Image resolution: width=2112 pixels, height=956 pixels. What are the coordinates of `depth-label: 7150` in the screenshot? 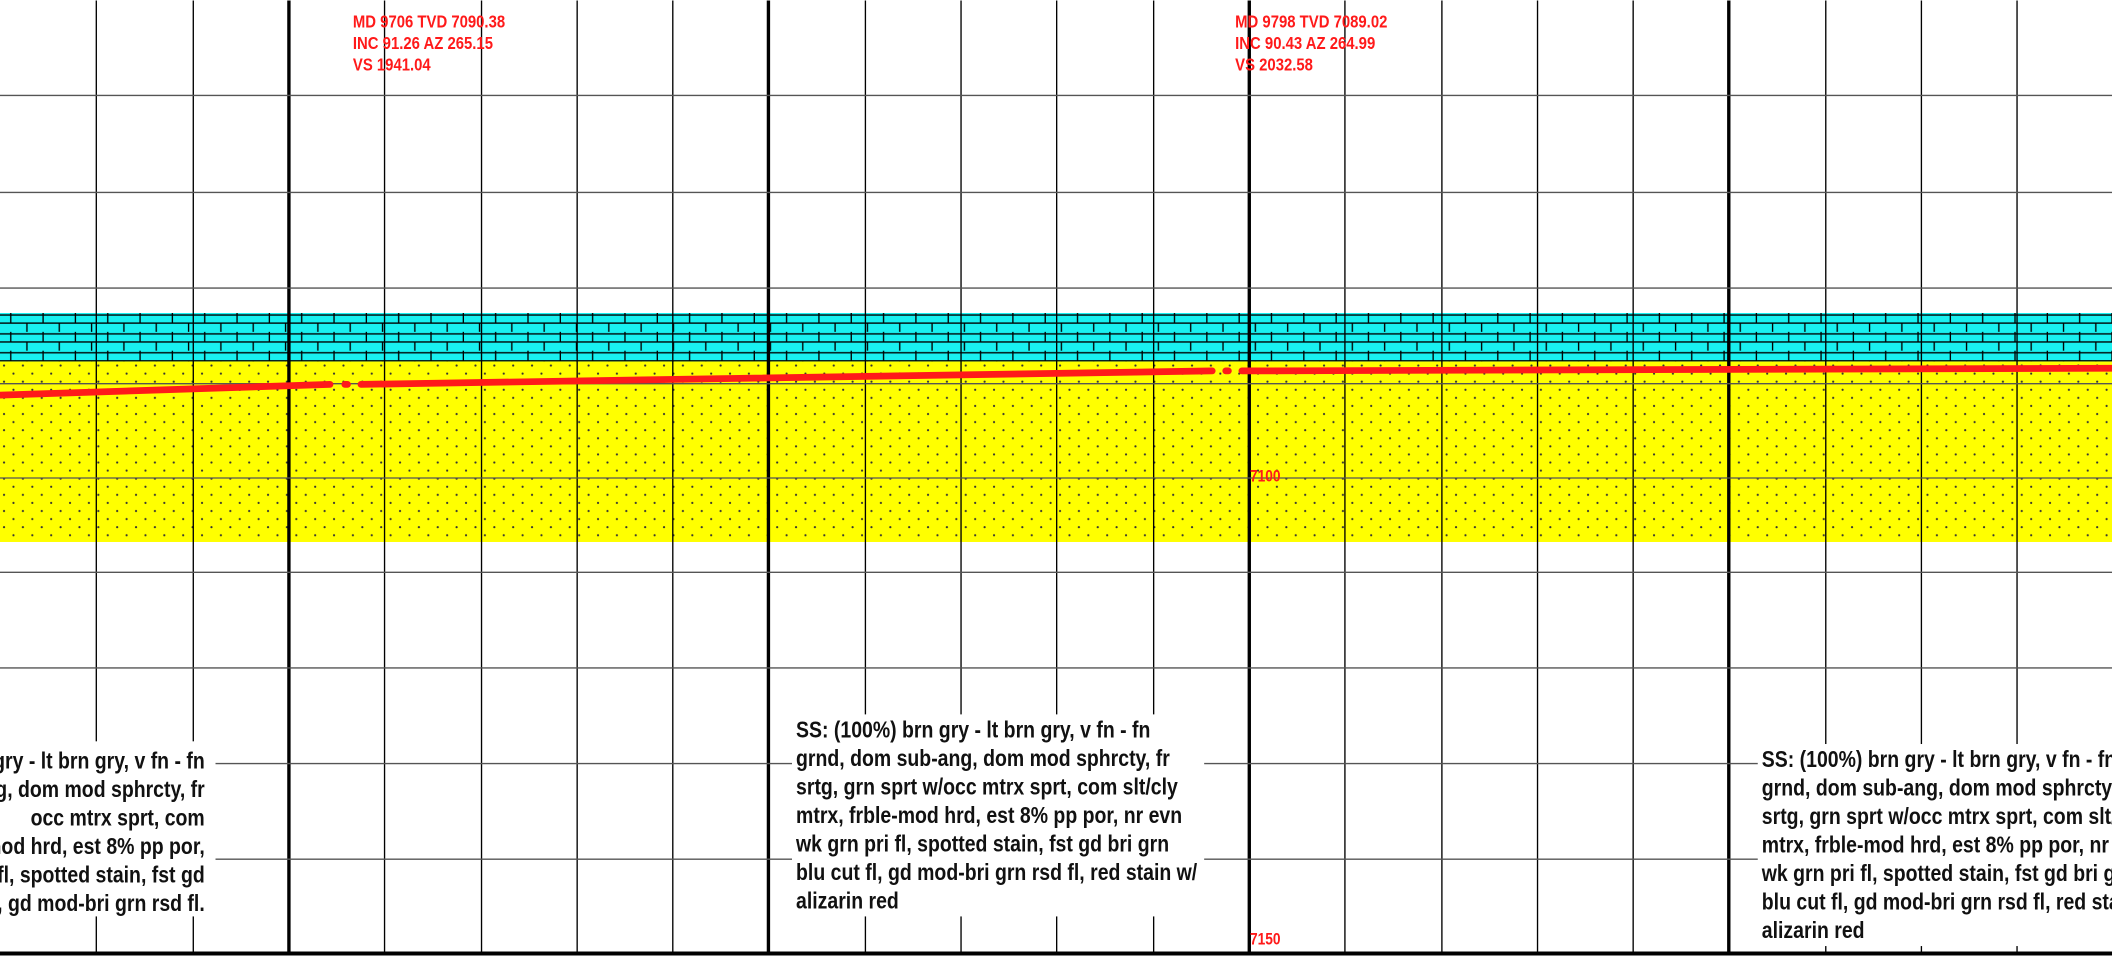 It's located at (1265, 940).